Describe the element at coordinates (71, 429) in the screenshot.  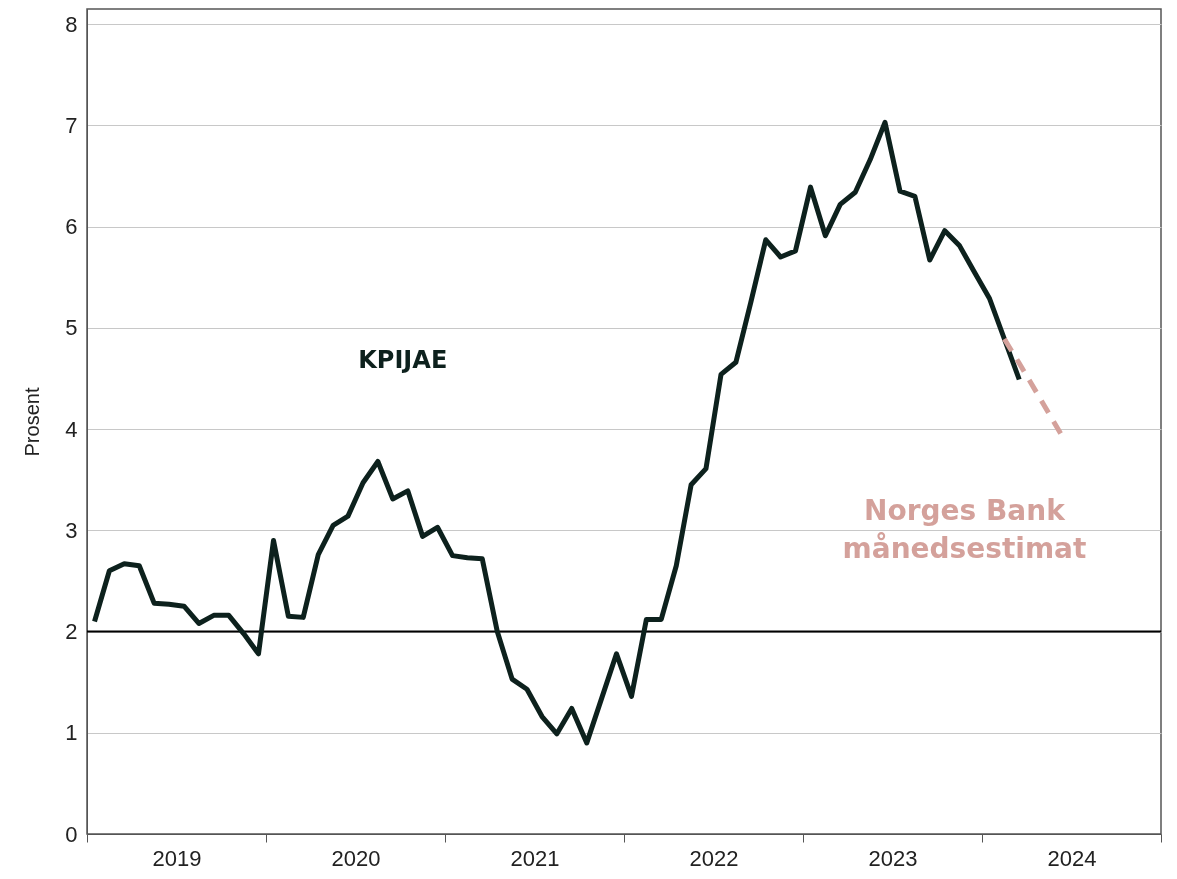
I see `y-tick-label: 4` at that location.